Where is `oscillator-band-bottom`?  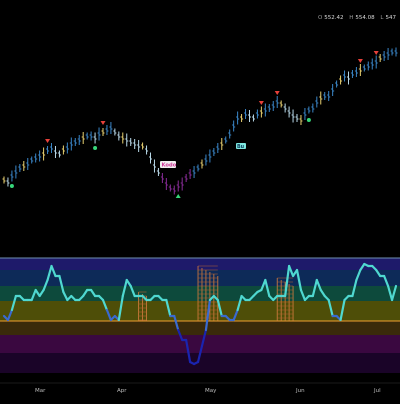 oscillator-band-bottom is located at coordinates (200, 344).